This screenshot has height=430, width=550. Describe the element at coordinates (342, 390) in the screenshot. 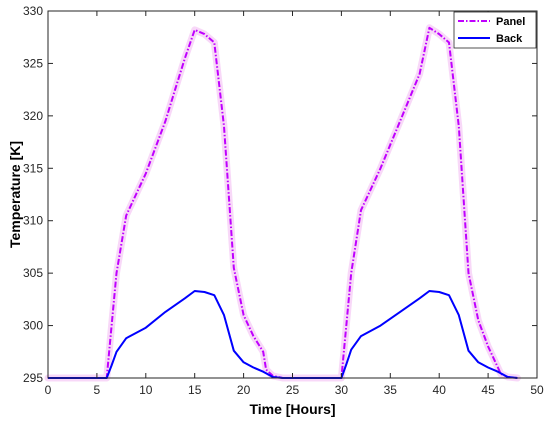

I see `x-tick-label: 30` at that location.